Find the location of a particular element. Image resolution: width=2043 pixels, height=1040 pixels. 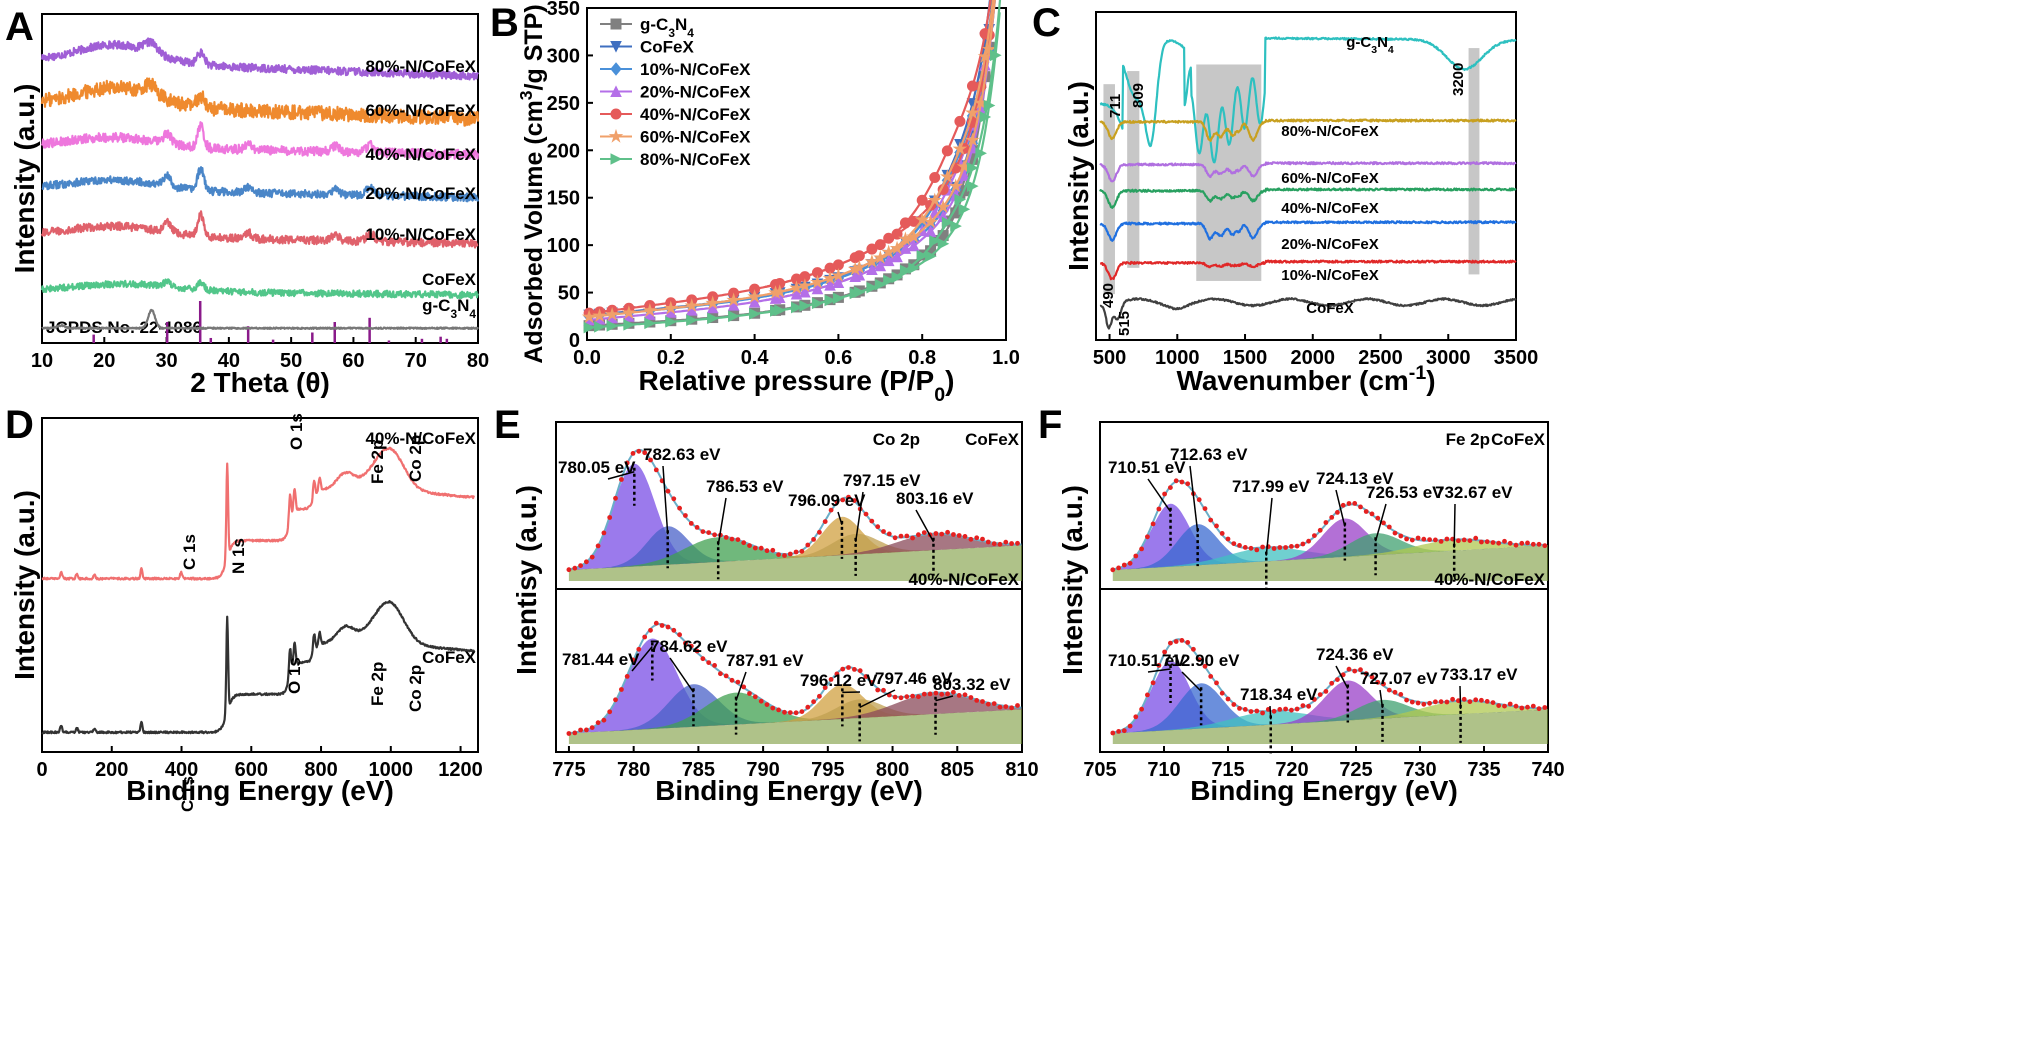

peak-label: 780.05 eV is located at coordinates (597, 467).